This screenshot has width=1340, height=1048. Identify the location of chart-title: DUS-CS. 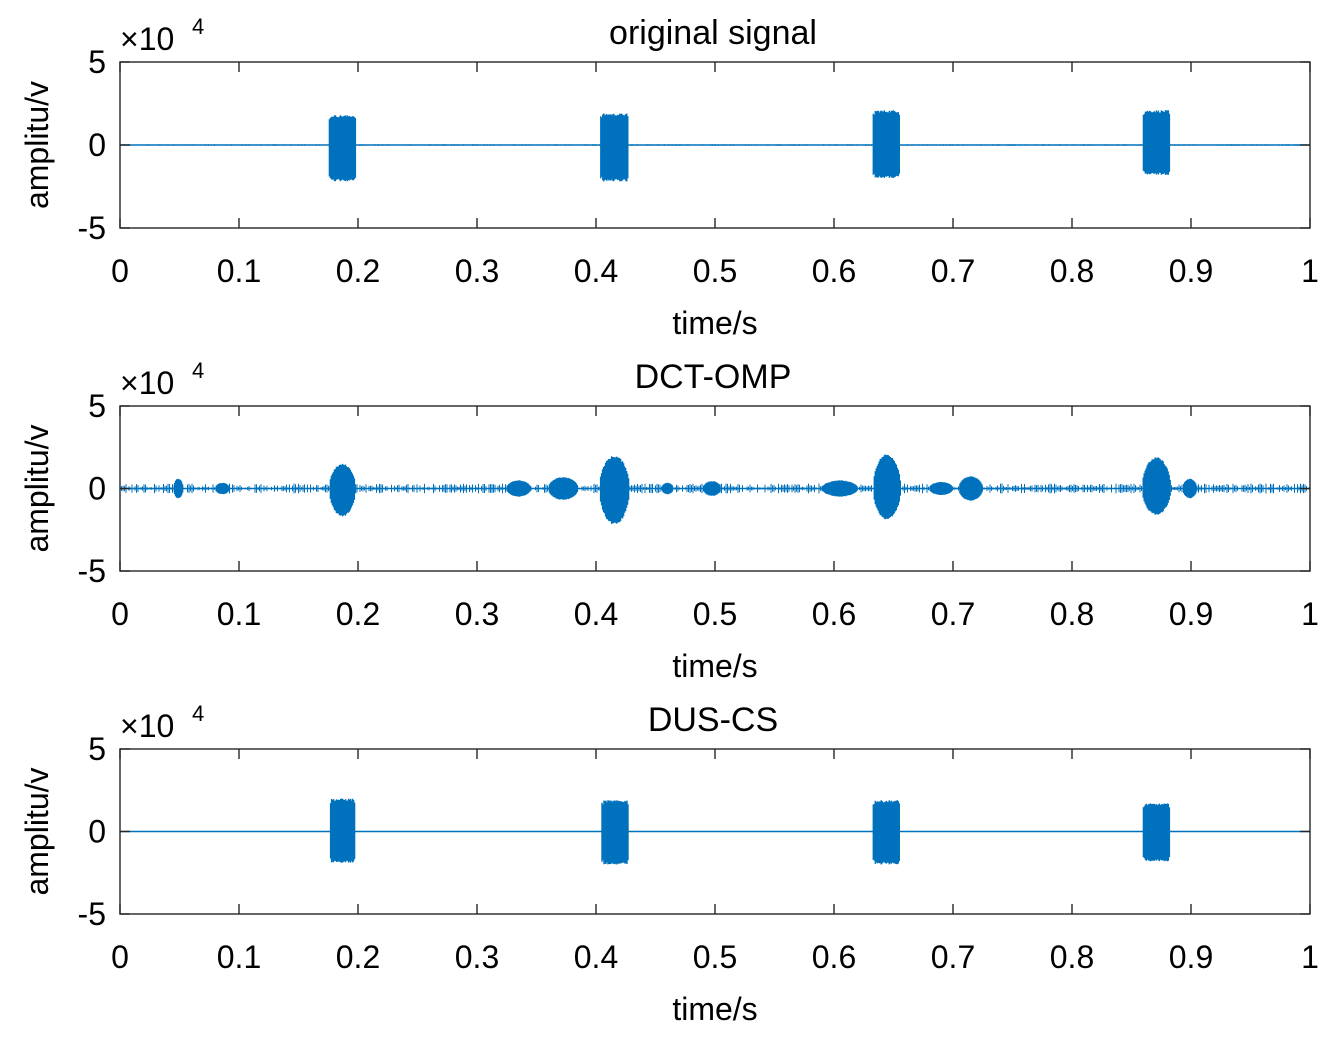
(713, 720).